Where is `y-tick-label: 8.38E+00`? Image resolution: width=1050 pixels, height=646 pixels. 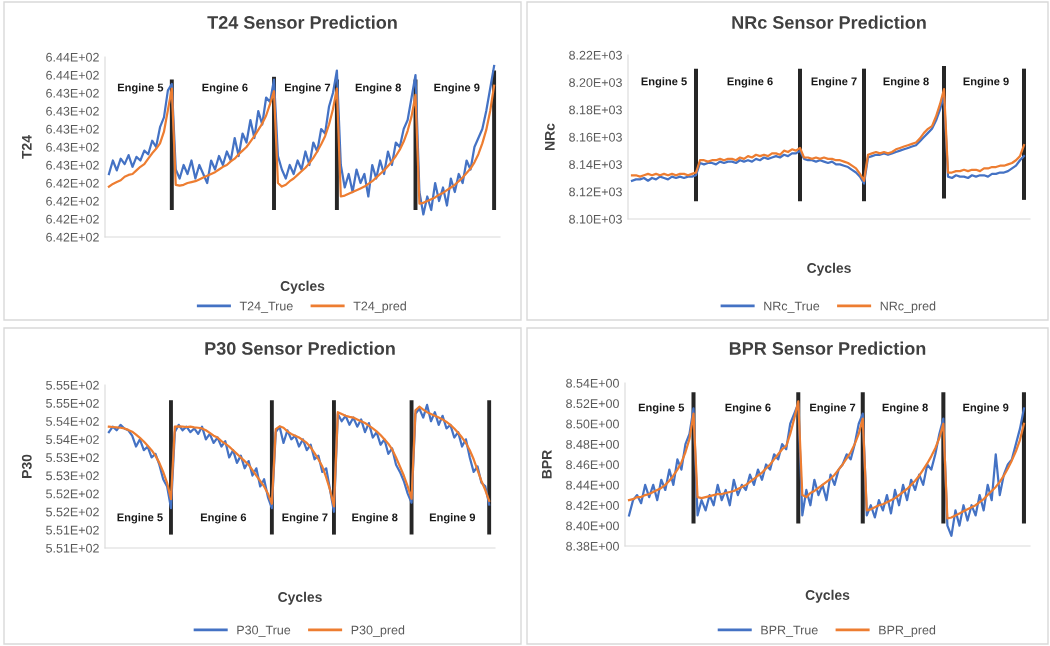
y-tick-label: 8.38E+00 is located at coordinates (592, 546).